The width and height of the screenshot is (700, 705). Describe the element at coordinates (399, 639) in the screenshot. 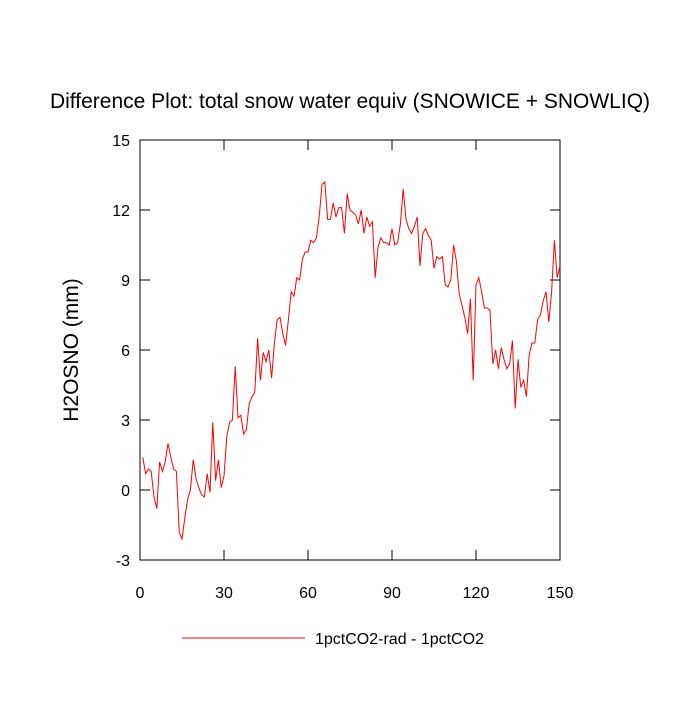

I see `legend-label: 1pctCO2-rad - 1pctCO2` at that location.